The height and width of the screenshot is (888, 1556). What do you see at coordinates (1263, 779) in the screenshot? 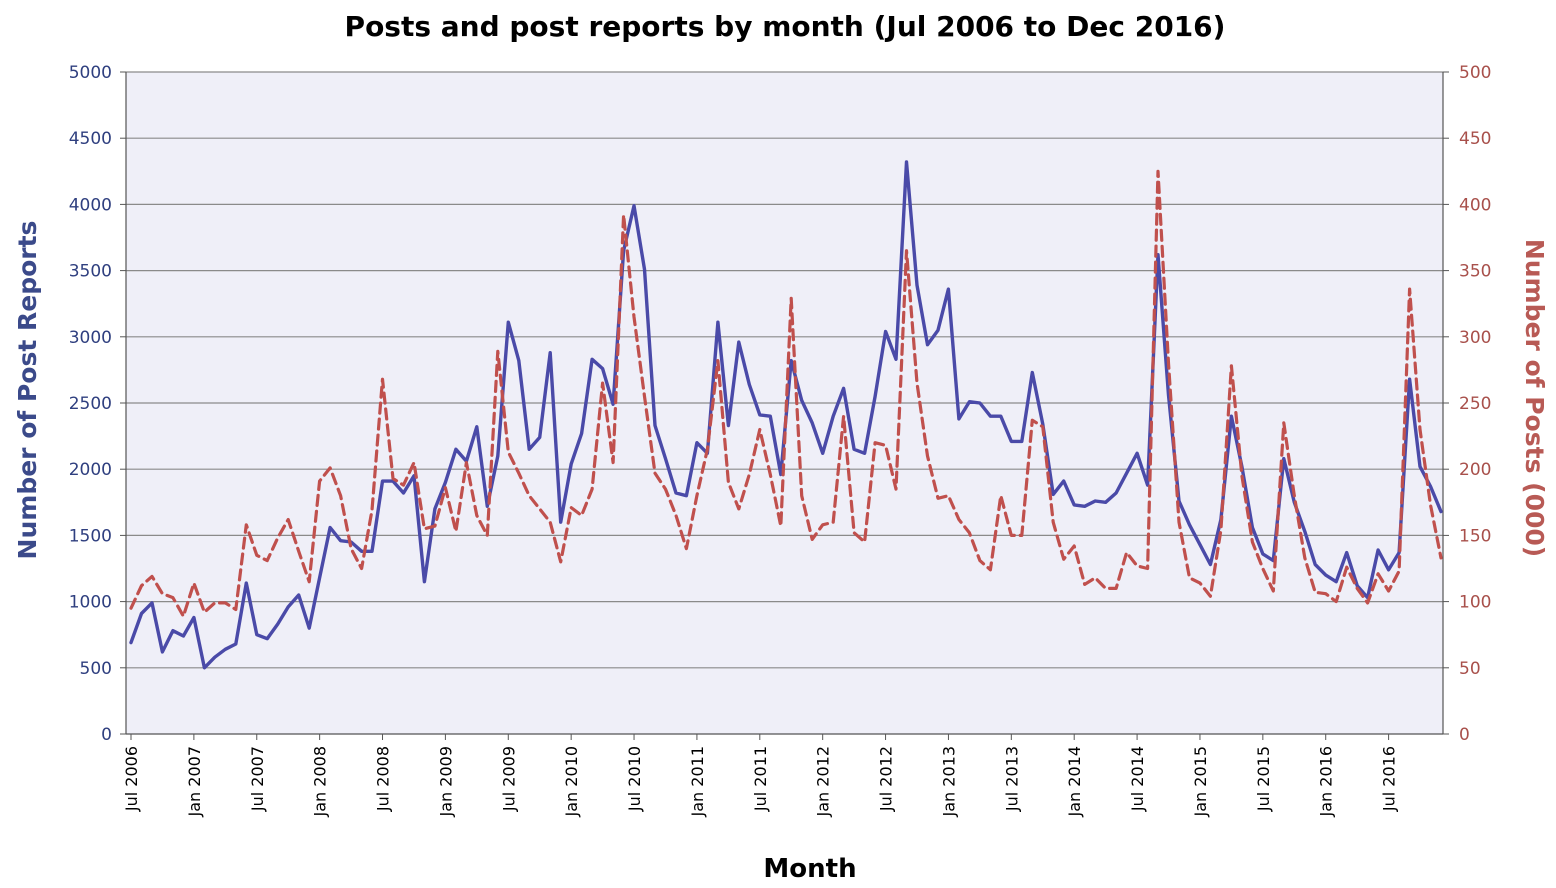
I see `x-tick-label: Jul 2015` at bounding box center [1263, 779].